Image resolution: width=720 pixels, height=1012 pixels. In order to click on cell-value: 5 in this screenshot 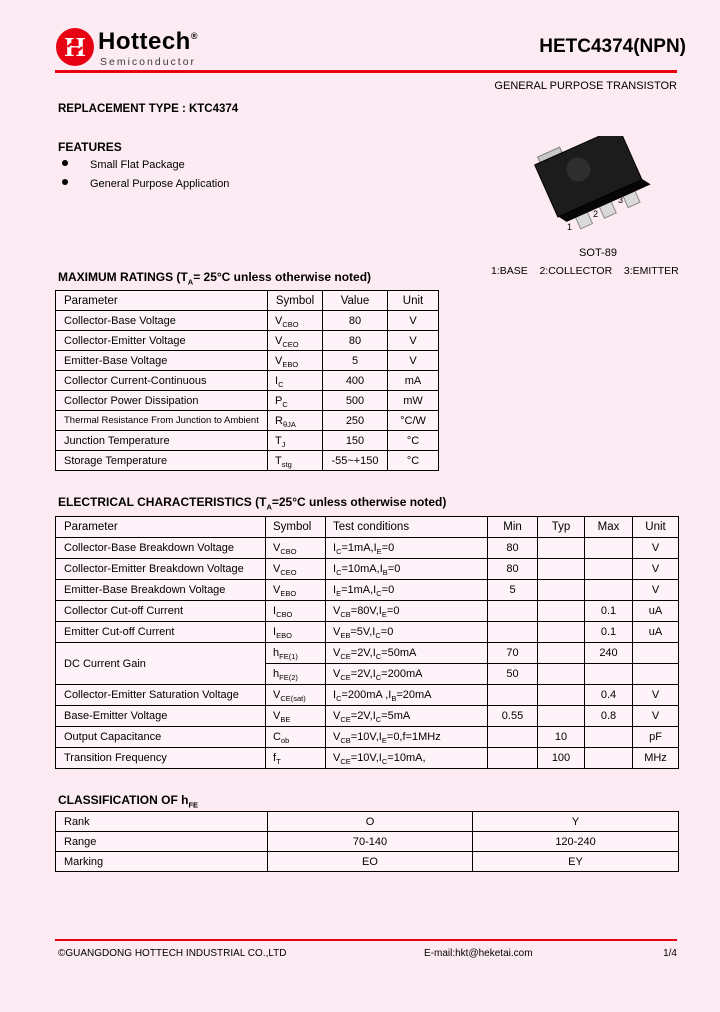, I will do `click(355, 360)`.